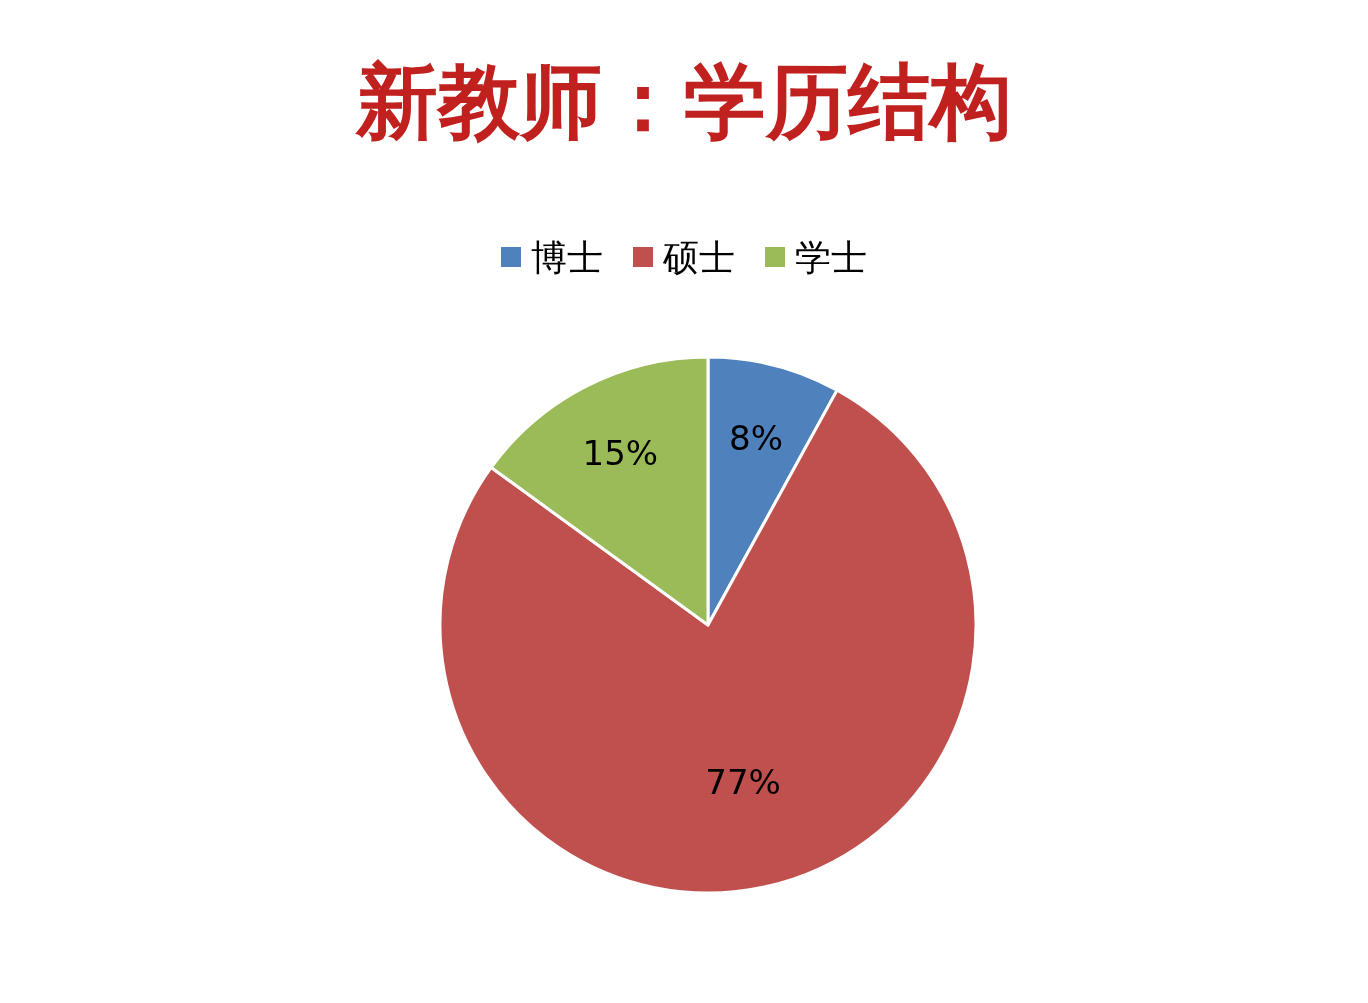  I want to click on title: 新教师：学历结构, so click(684, 101).